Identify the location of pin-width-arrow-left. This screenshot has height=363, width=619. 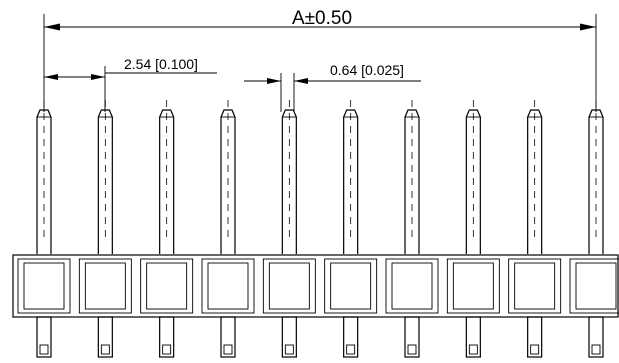
(274, 81).